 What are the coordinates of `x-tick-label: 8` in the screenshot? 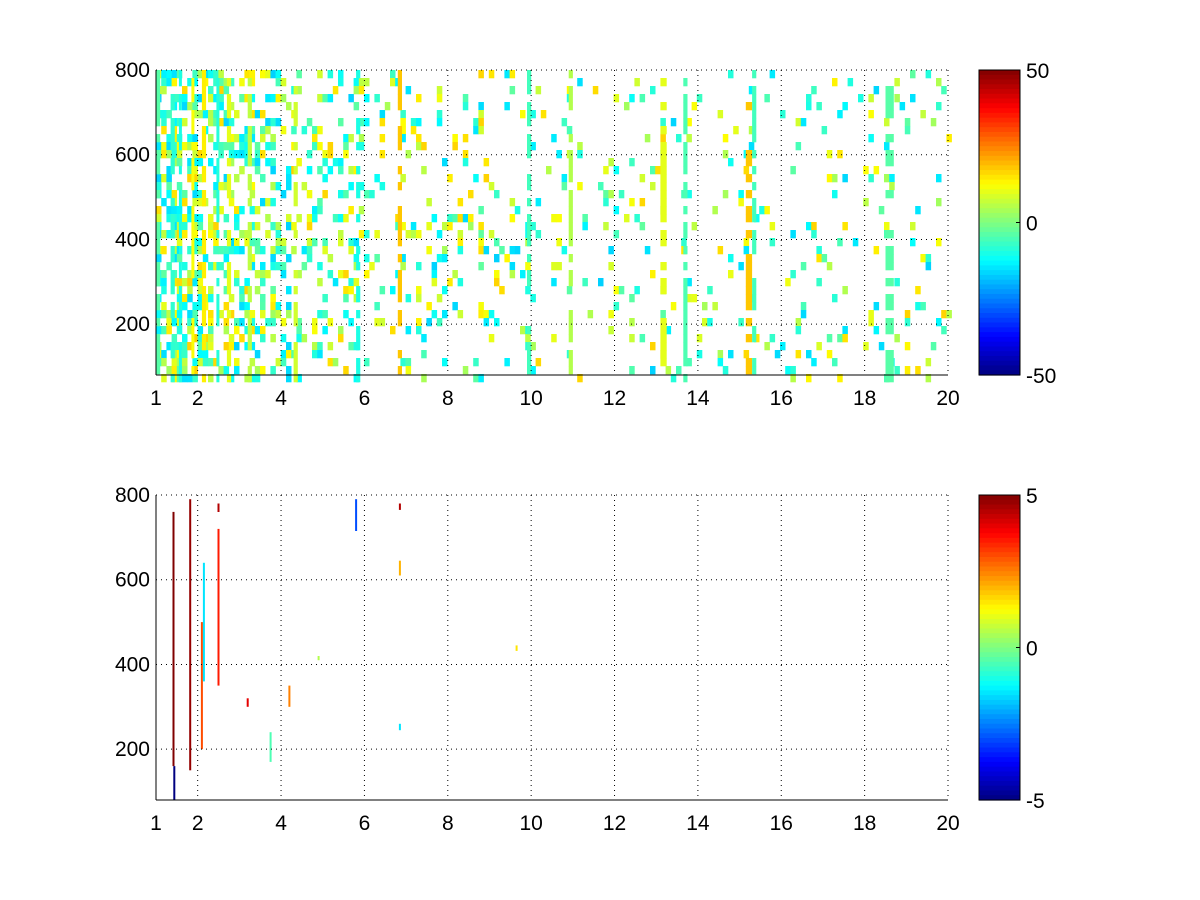 It's located at (448, 398).